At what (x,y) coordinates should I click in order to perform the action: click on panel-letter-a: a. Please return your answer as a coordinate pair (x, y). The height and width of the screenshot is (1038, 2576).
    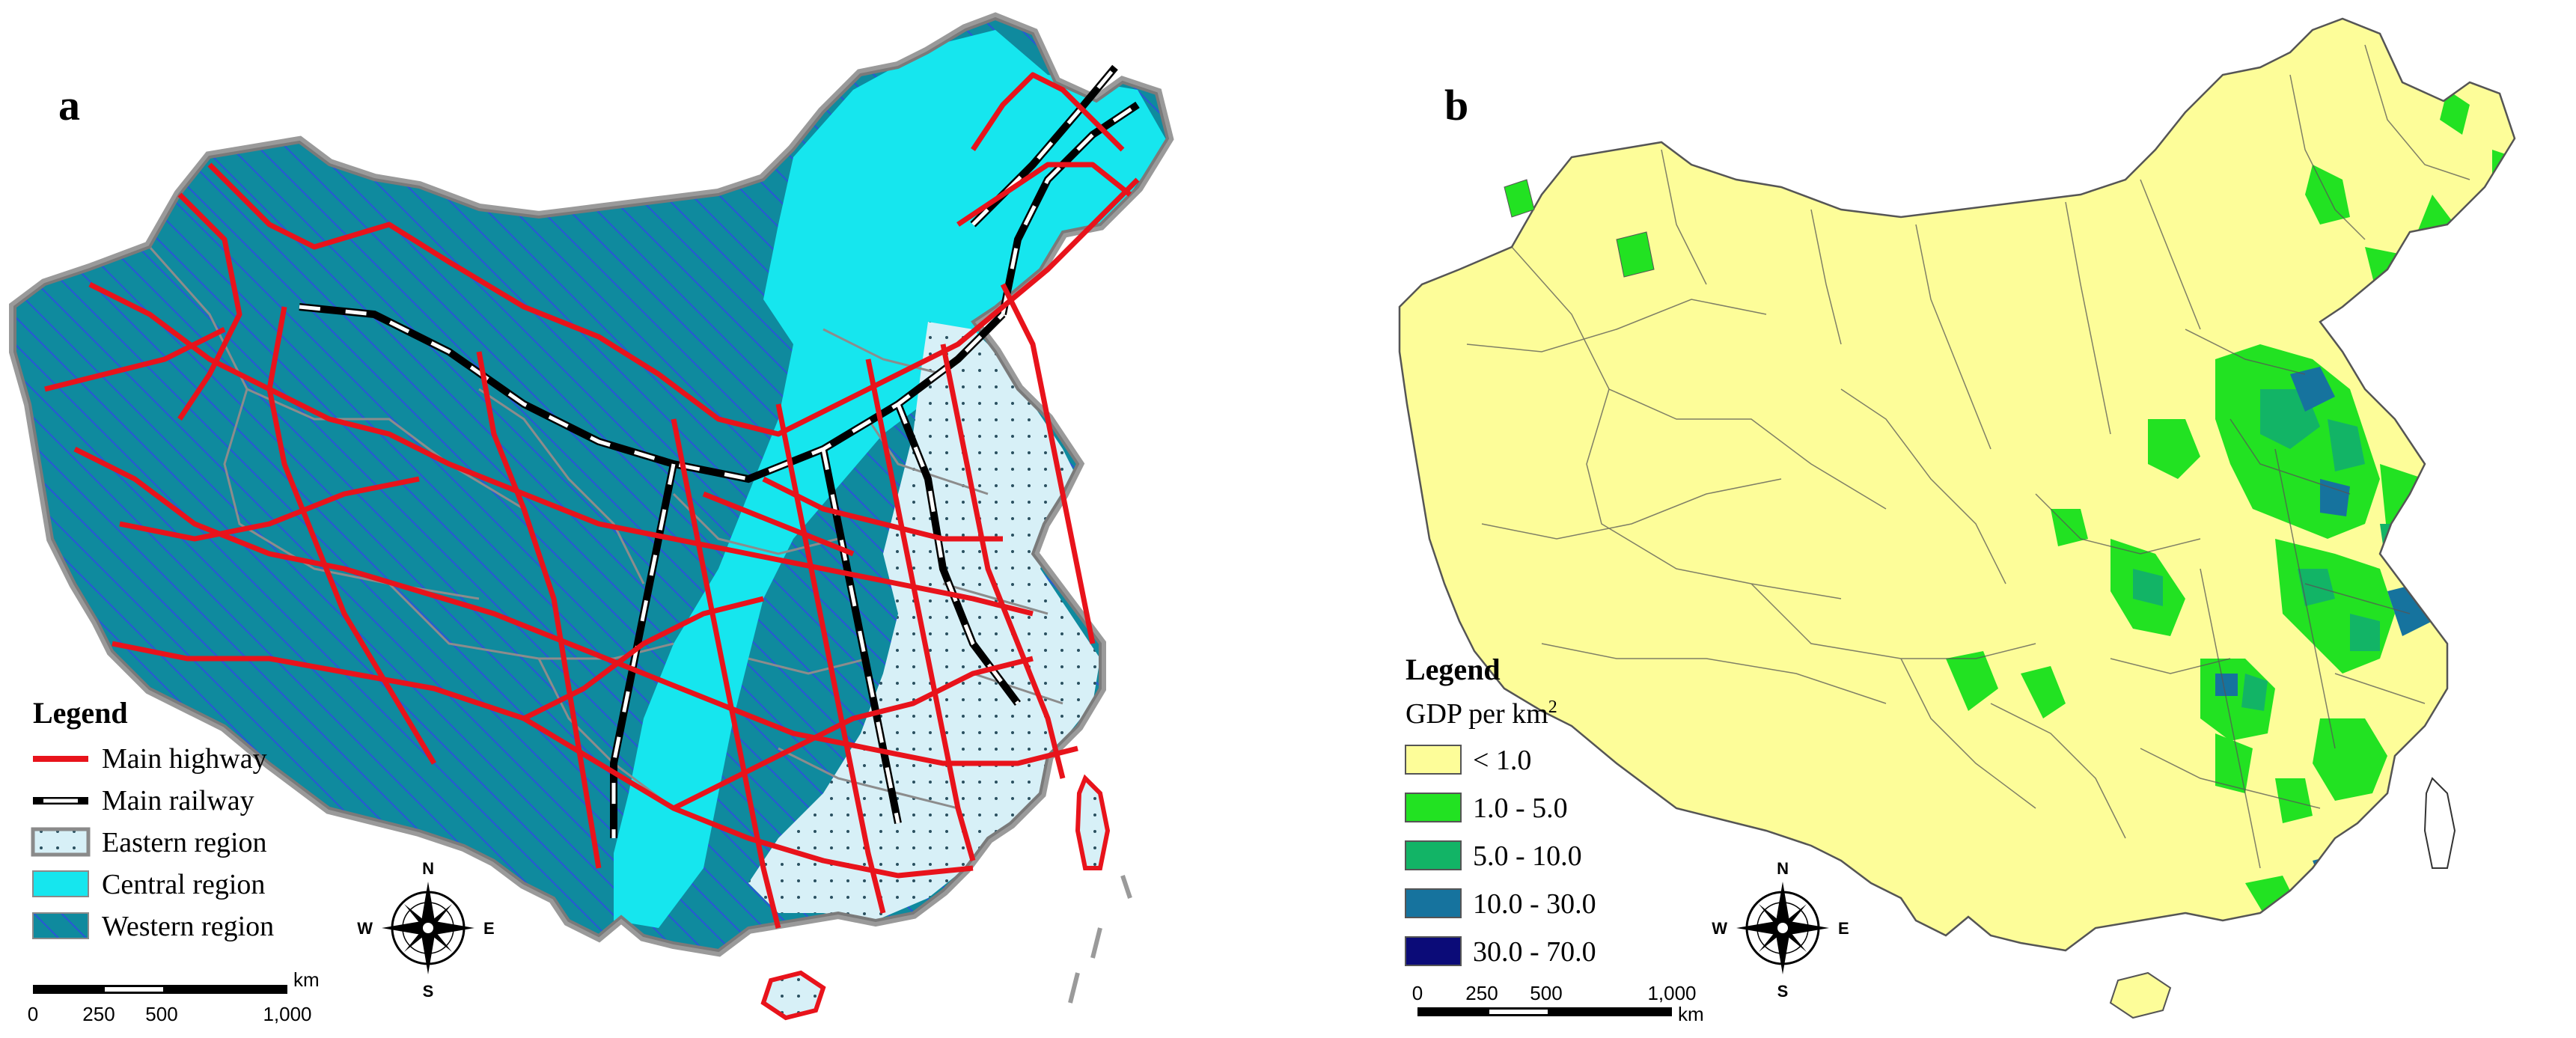
    Looking at the image, I should click on (69, 105).